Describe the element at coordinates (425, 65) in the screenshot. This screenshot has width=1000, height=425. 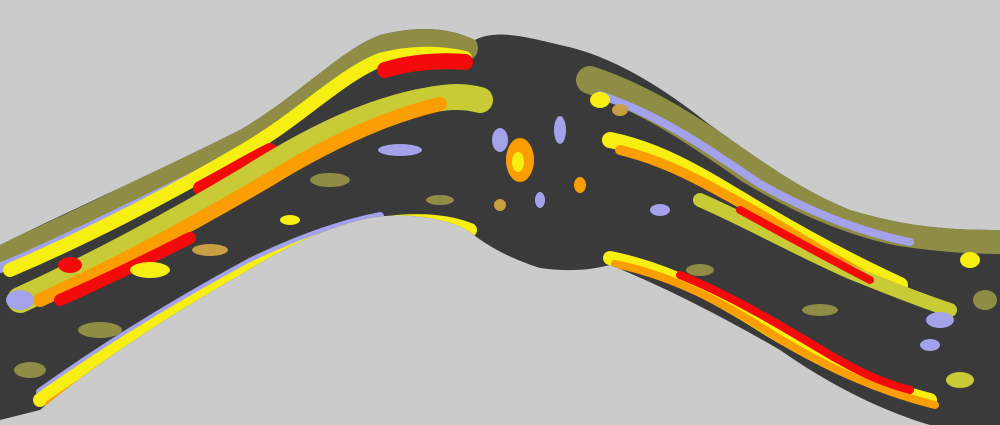
I see `top-red-streak` at that location.